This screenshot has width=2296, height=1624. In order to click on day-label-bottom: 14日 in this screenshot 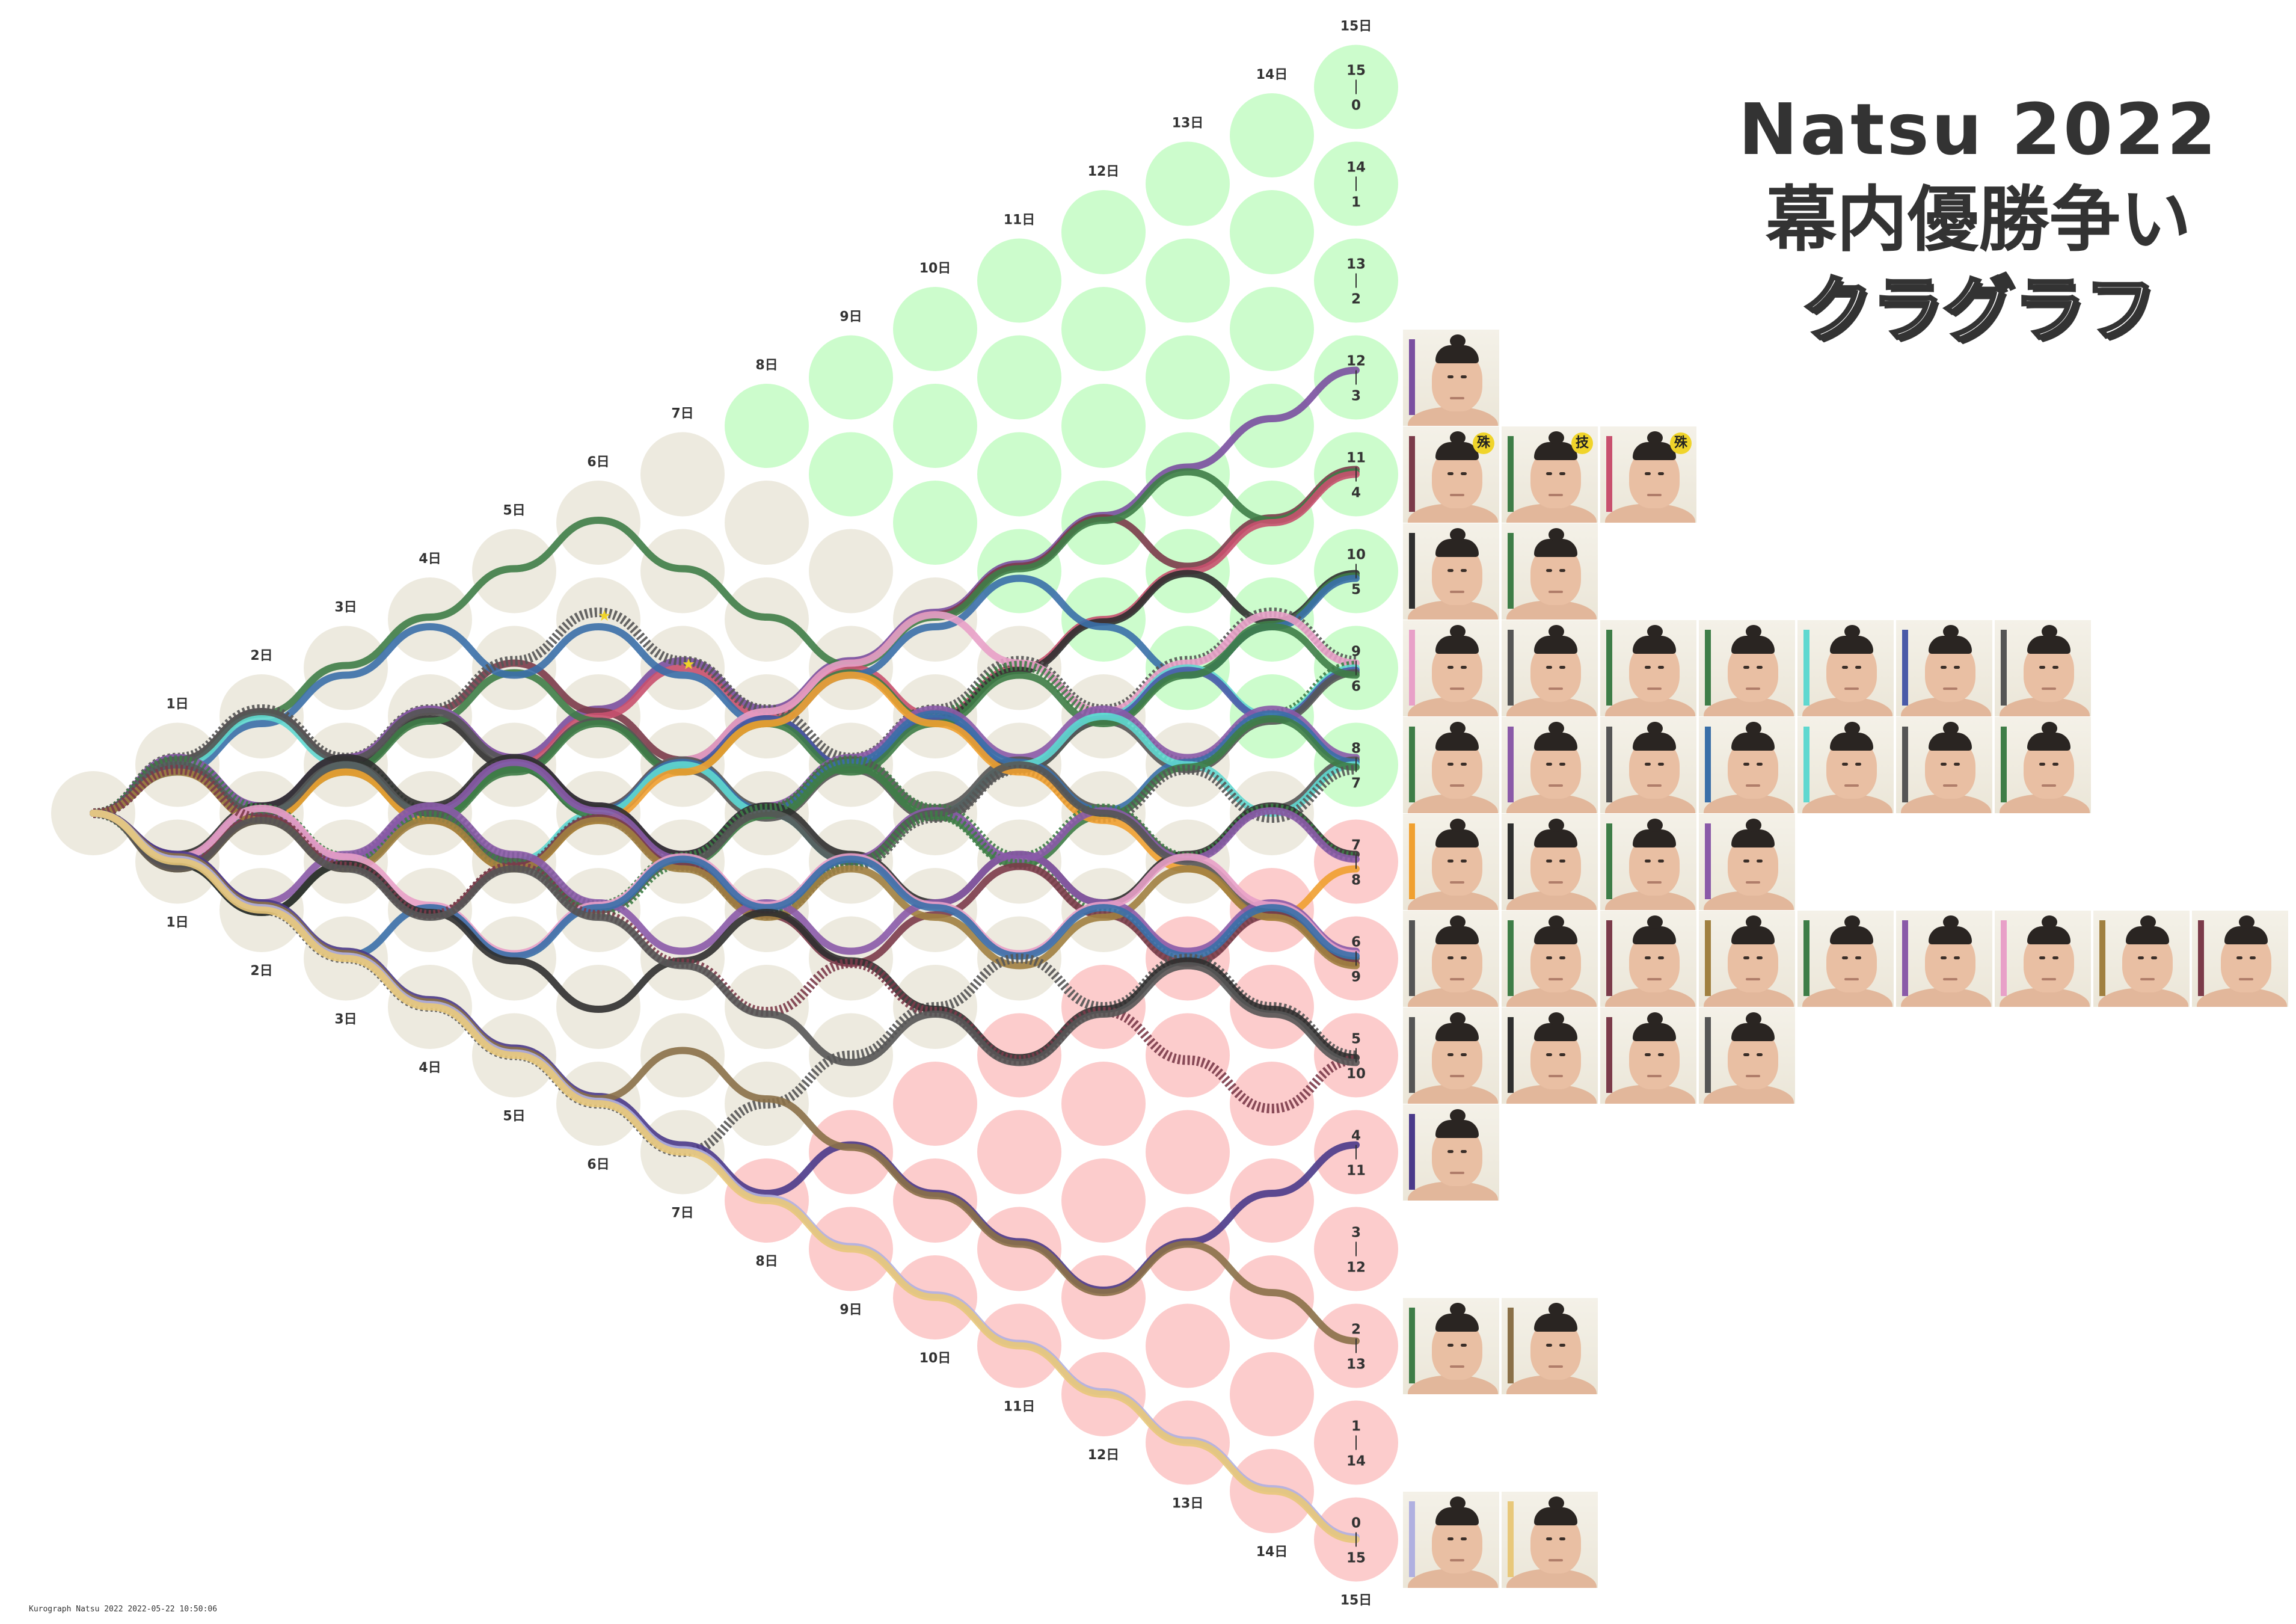, I will do `click(1272, 1552)`.